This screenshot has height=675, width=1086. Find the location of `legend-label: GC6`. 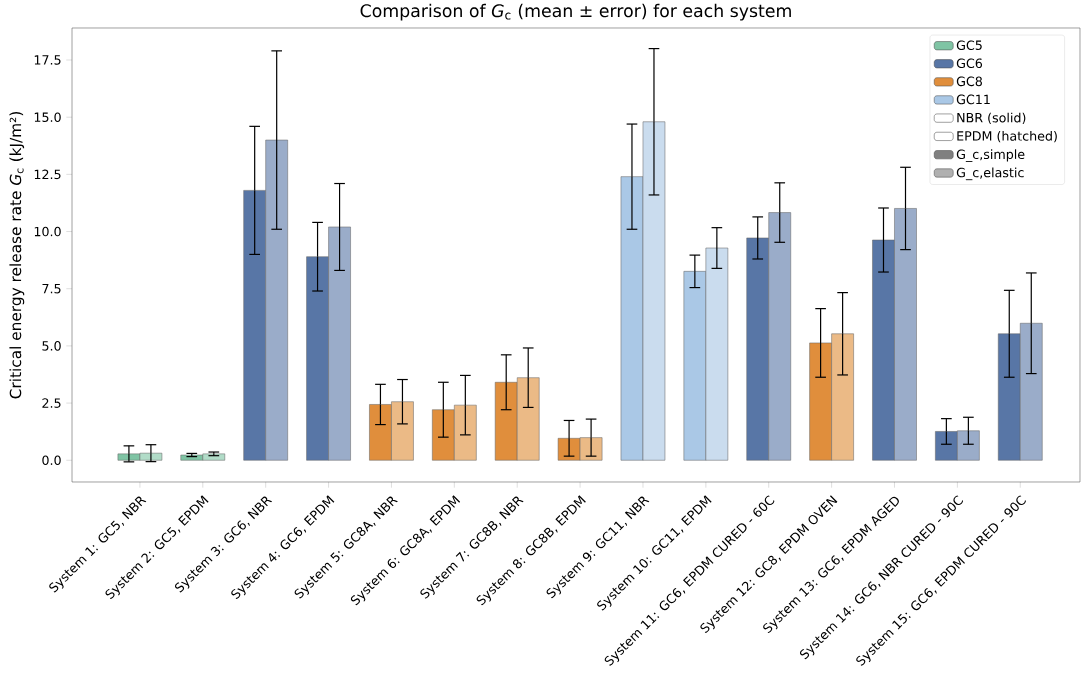

legend-label: GC6 is located at coordinates (969, 63).